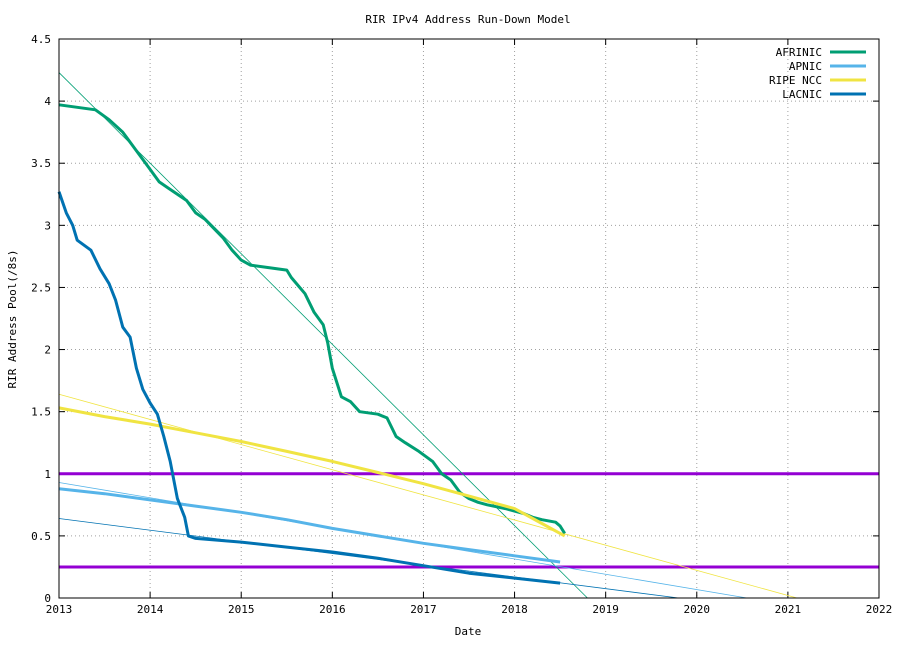 The width and height of the screenshot is (900, 645). I want to click on legend-label: APNIC, so click(805, 66).